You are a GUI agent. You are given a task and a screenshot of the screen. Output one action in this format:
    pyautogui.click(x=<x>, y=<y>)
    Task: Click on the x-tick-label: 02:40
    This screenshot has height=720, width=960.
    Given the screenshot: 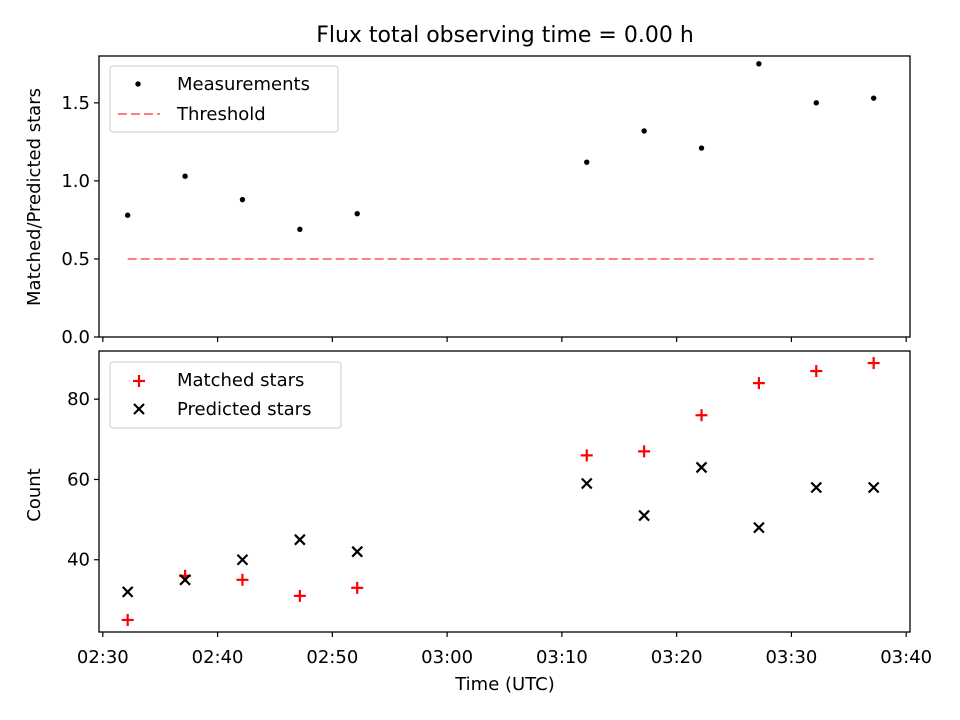 What is the action you would take?
    pyautogui.click(x=218, y=657)
    